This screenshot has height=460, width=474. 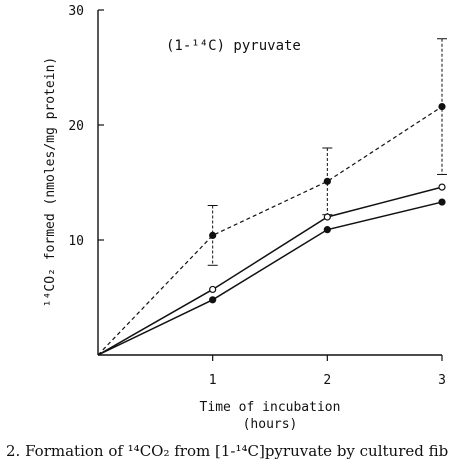 What do you see at coordinates (270, 407) in the screenshot?
I see `x-axis-label: Time of incubation` at bounding box center [270, 407].